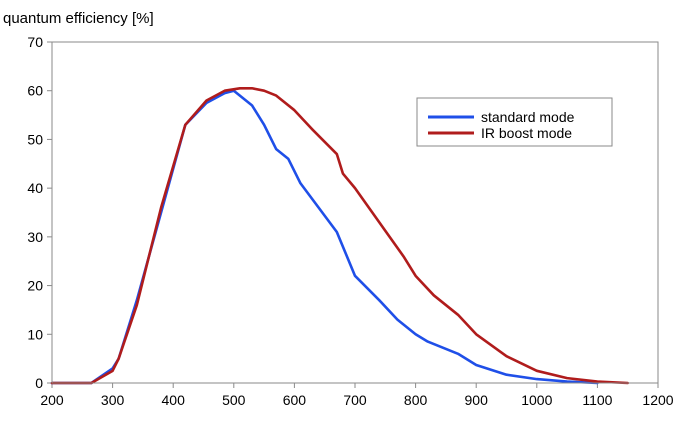  What do you see at coordinates (597, 400) in the screenshot?
I see `x-tick-label-1100: 1100` at bounding box center [597, 400].